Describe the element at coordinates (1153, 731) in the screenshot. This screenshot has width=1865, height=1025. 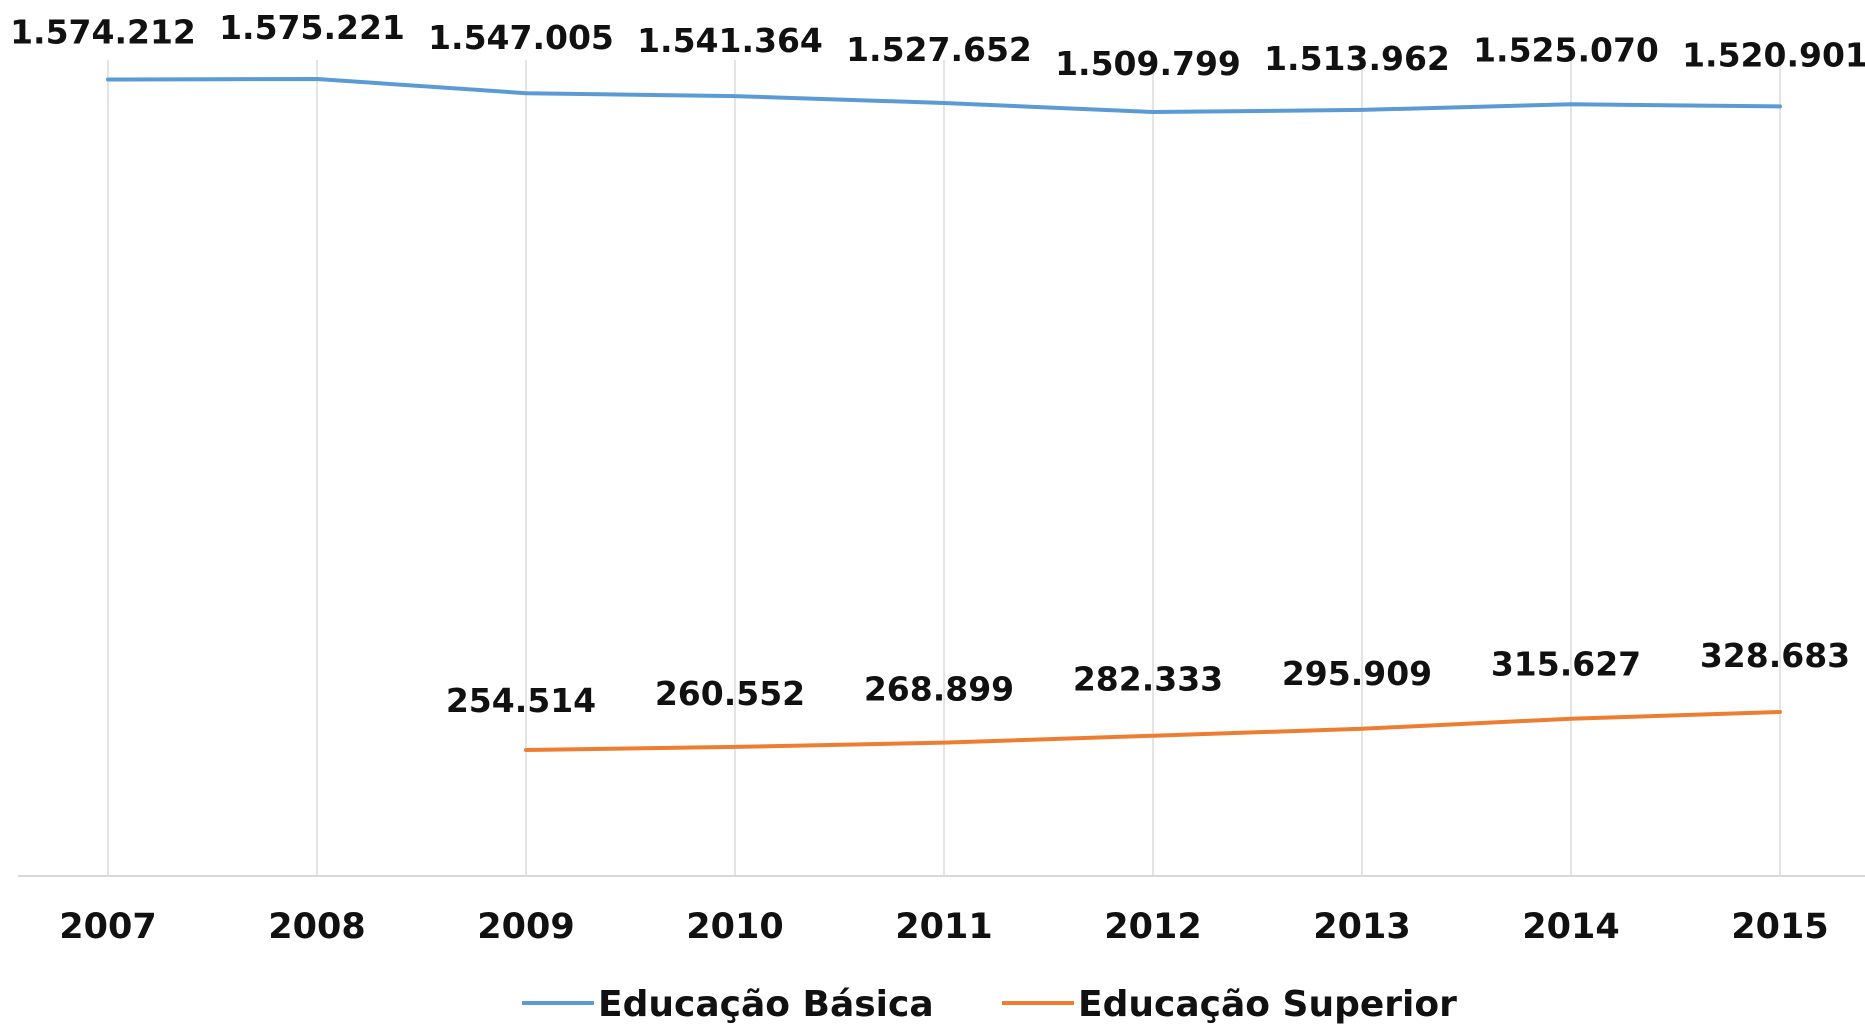
I see `series-line-educacao-superior` at that location.